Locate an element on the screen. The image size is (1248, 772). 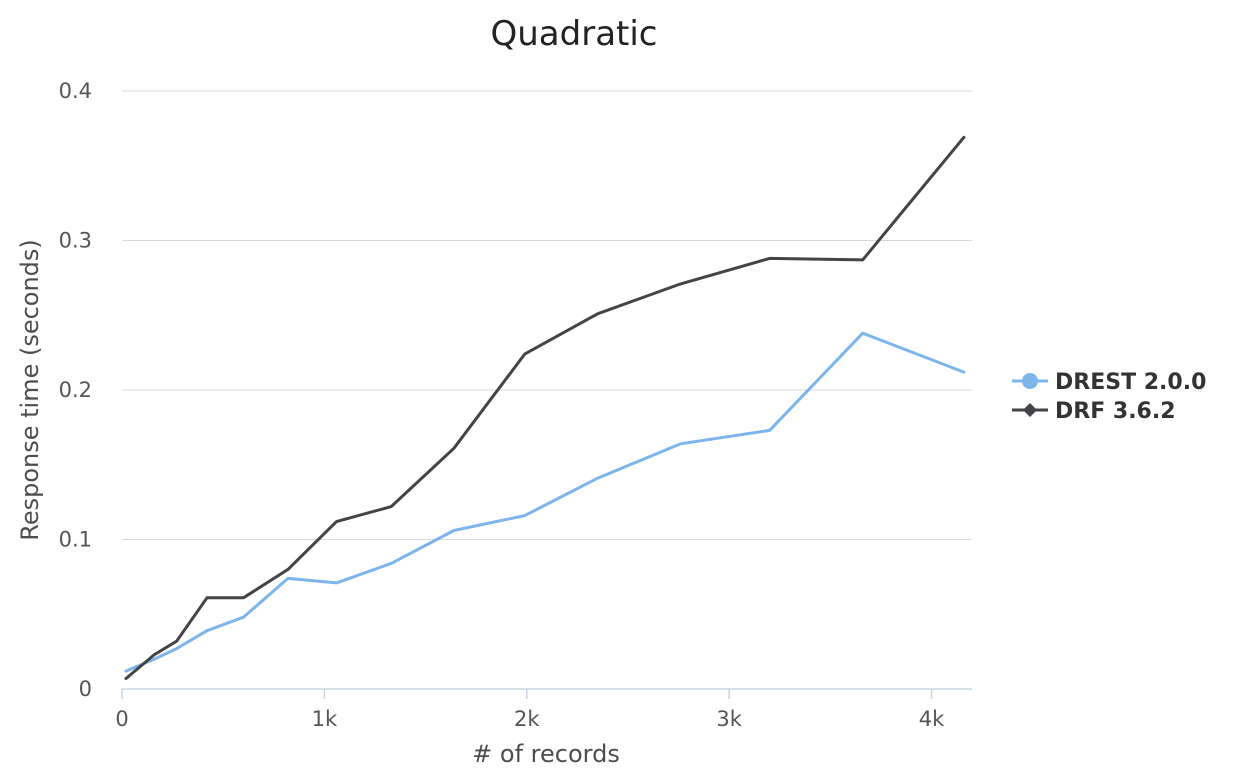
legend-item-2: DRF 3.6.2 is located at coordinates (1094, 411).